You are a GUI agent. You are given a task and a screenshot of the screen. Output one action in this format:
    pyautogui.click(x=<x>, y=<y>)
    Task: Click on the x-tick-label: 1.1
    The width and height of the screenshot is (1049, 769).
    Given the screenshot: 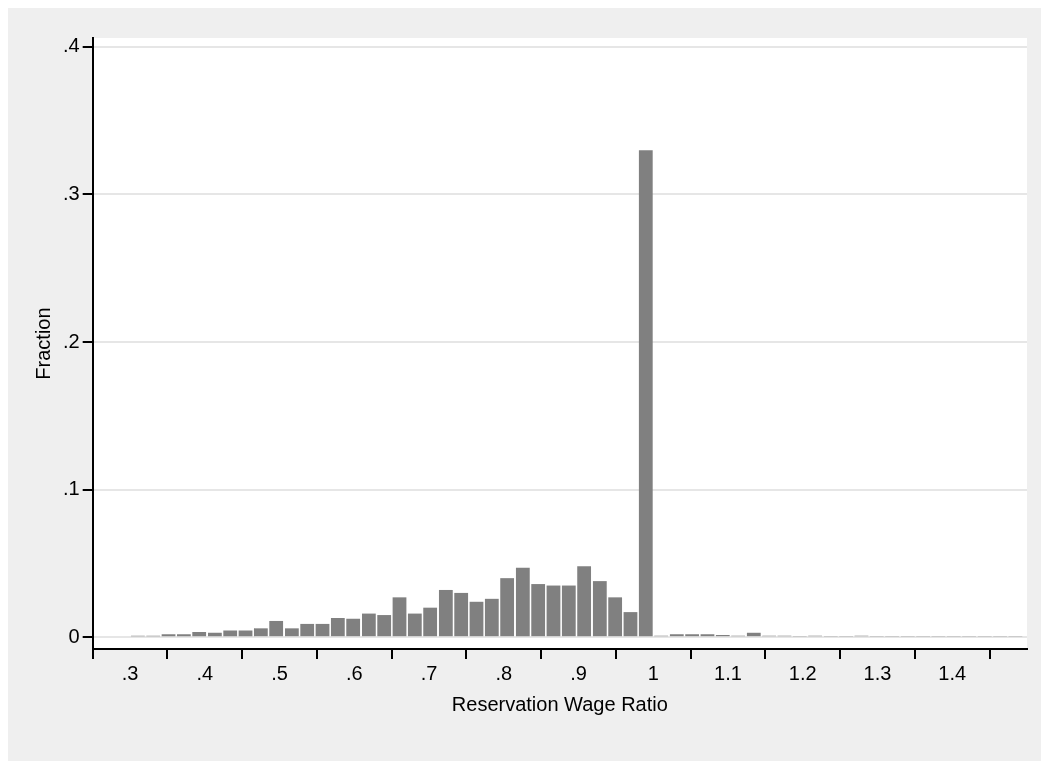 What is the action you would take?
    pyautogui.click(x=728, y=672)
    